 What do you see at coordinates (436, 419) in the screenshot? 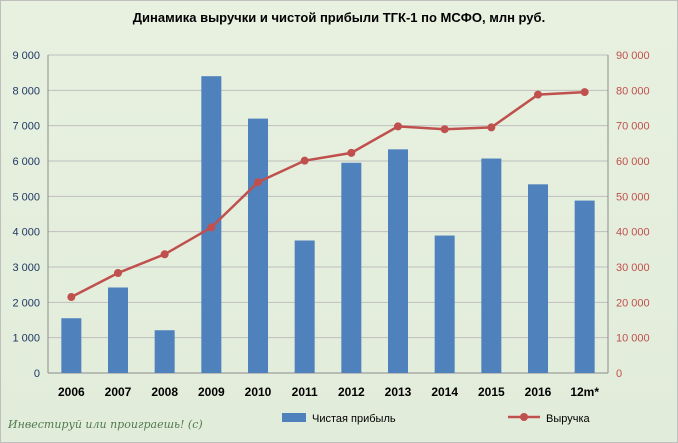
I see `legend: Чистая прибыль Выручка` at bounding box center [436, 419].